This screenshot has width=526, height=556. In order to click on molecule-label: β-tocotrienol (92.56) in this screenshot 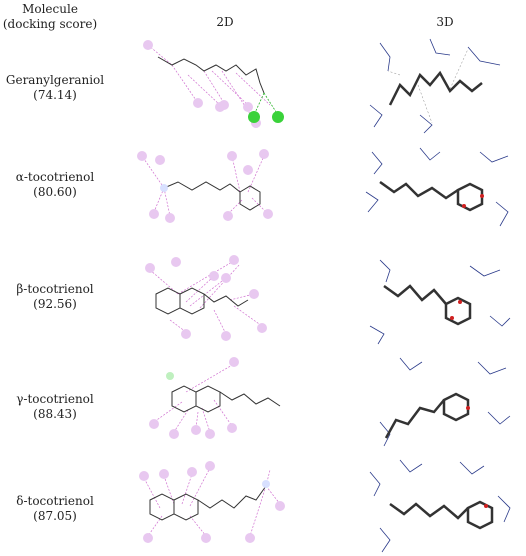, I will do `click(55, 297)`.